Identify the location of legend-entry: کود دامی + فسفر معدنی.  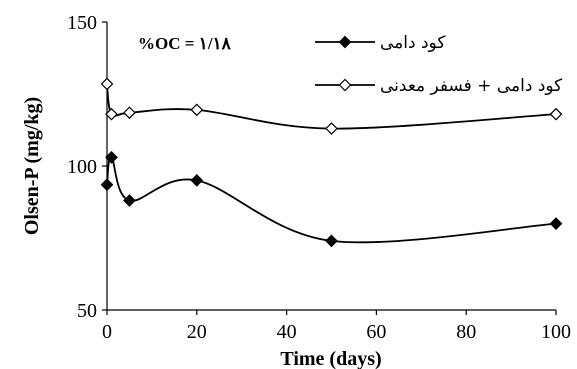
(439, 86).